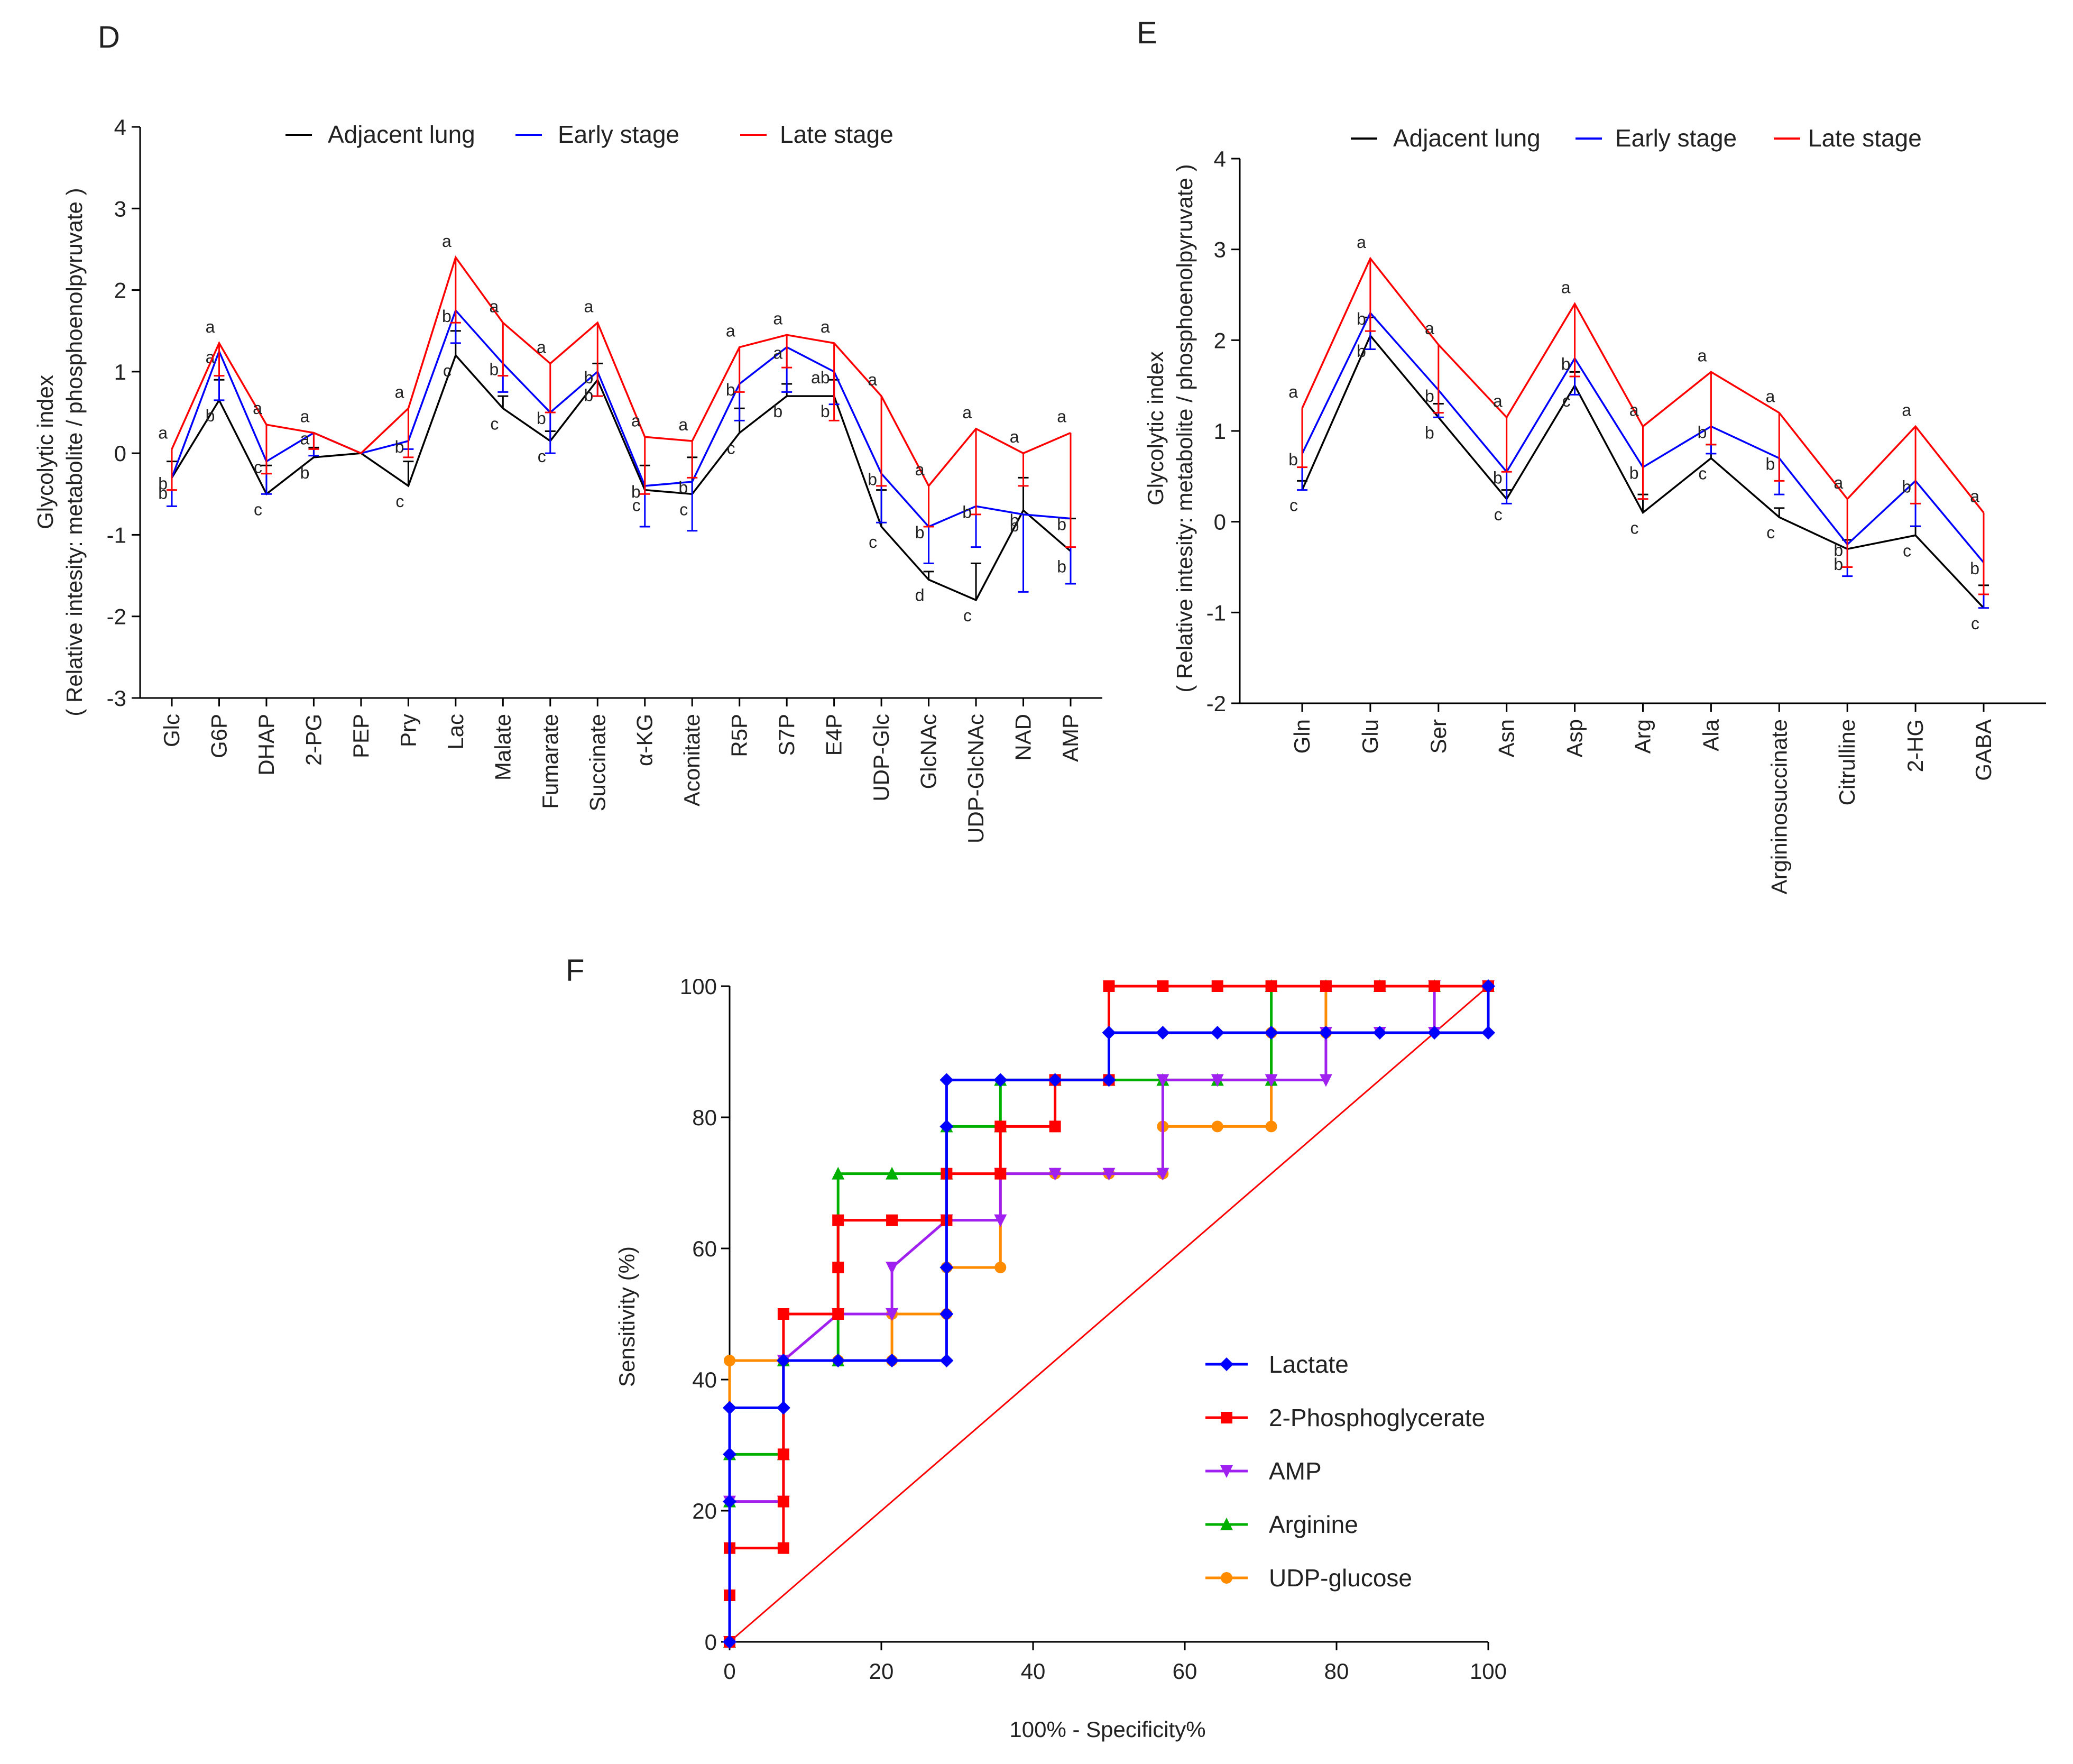  Describe the element at coordinates (1506, 738) in the screenshot. I see `panel-e-x-tick-label: Asn` at that location.